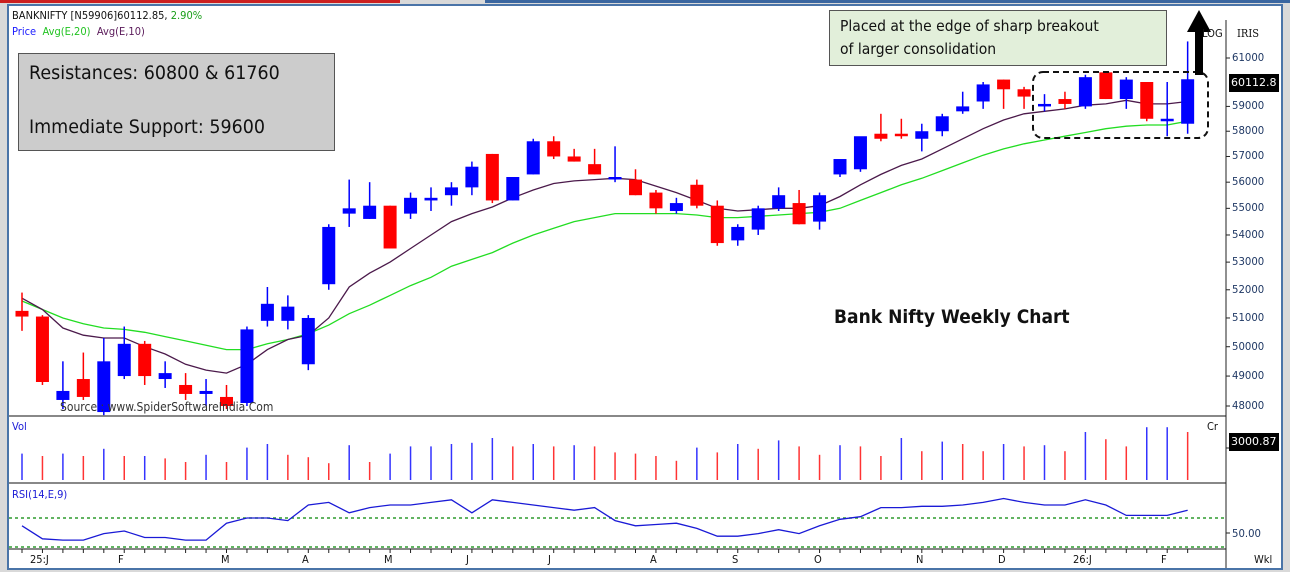 The width and height of the screenshot is (1290, 572). I want to click on log-scale-toggle: LOG, so click(1212, 33).